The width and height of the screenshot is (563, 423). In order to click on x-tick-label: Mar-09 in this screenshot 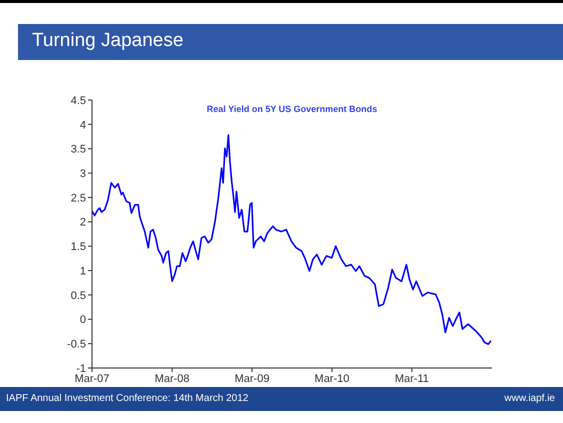, I will do `click(252, 378)`.